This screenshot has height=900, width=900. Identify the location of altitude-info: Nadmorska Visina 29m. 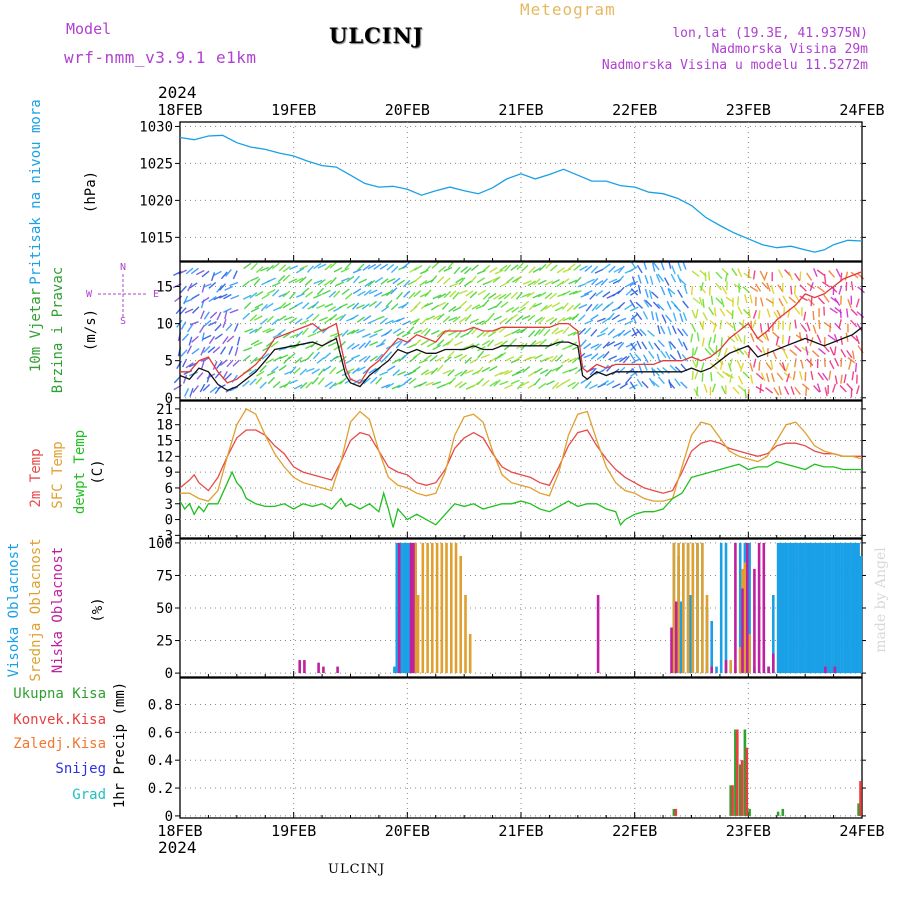
(789, 49).